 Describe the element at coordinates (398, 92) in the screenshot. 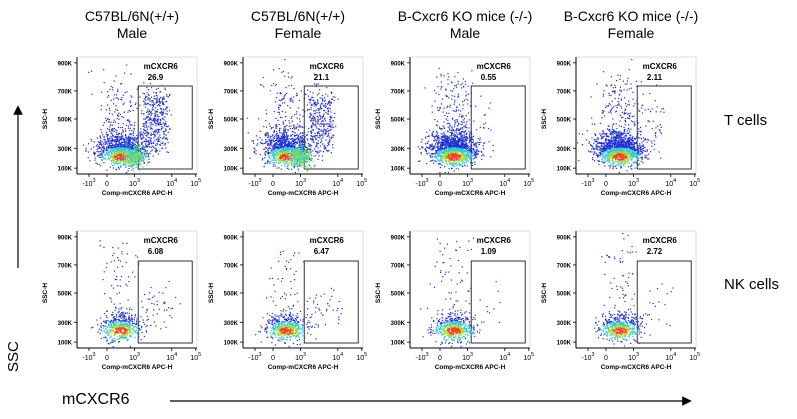

I see `y-tick-label: 700K` at that location.